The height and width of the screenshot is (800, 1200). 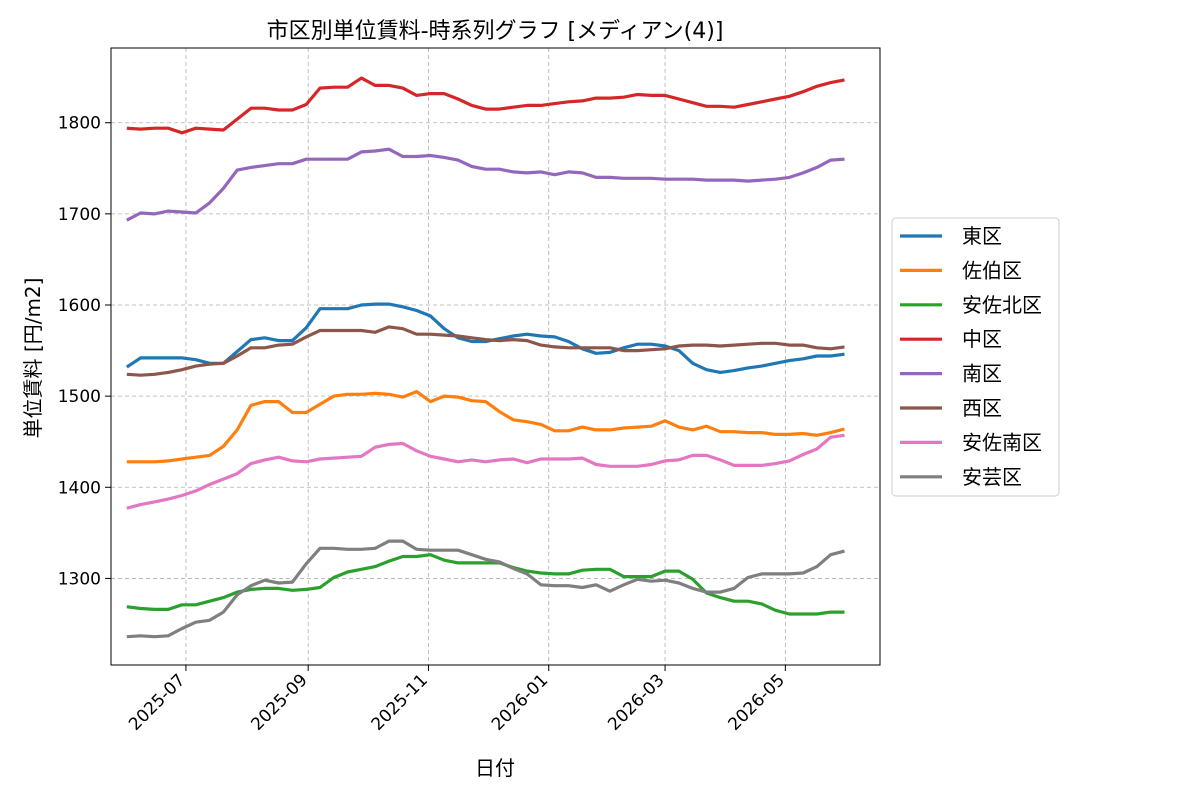 What do you see at coordinates (495, 768) in the screenshot?
I see `x-axis-label: 日付` at bounding box center [495, 768].